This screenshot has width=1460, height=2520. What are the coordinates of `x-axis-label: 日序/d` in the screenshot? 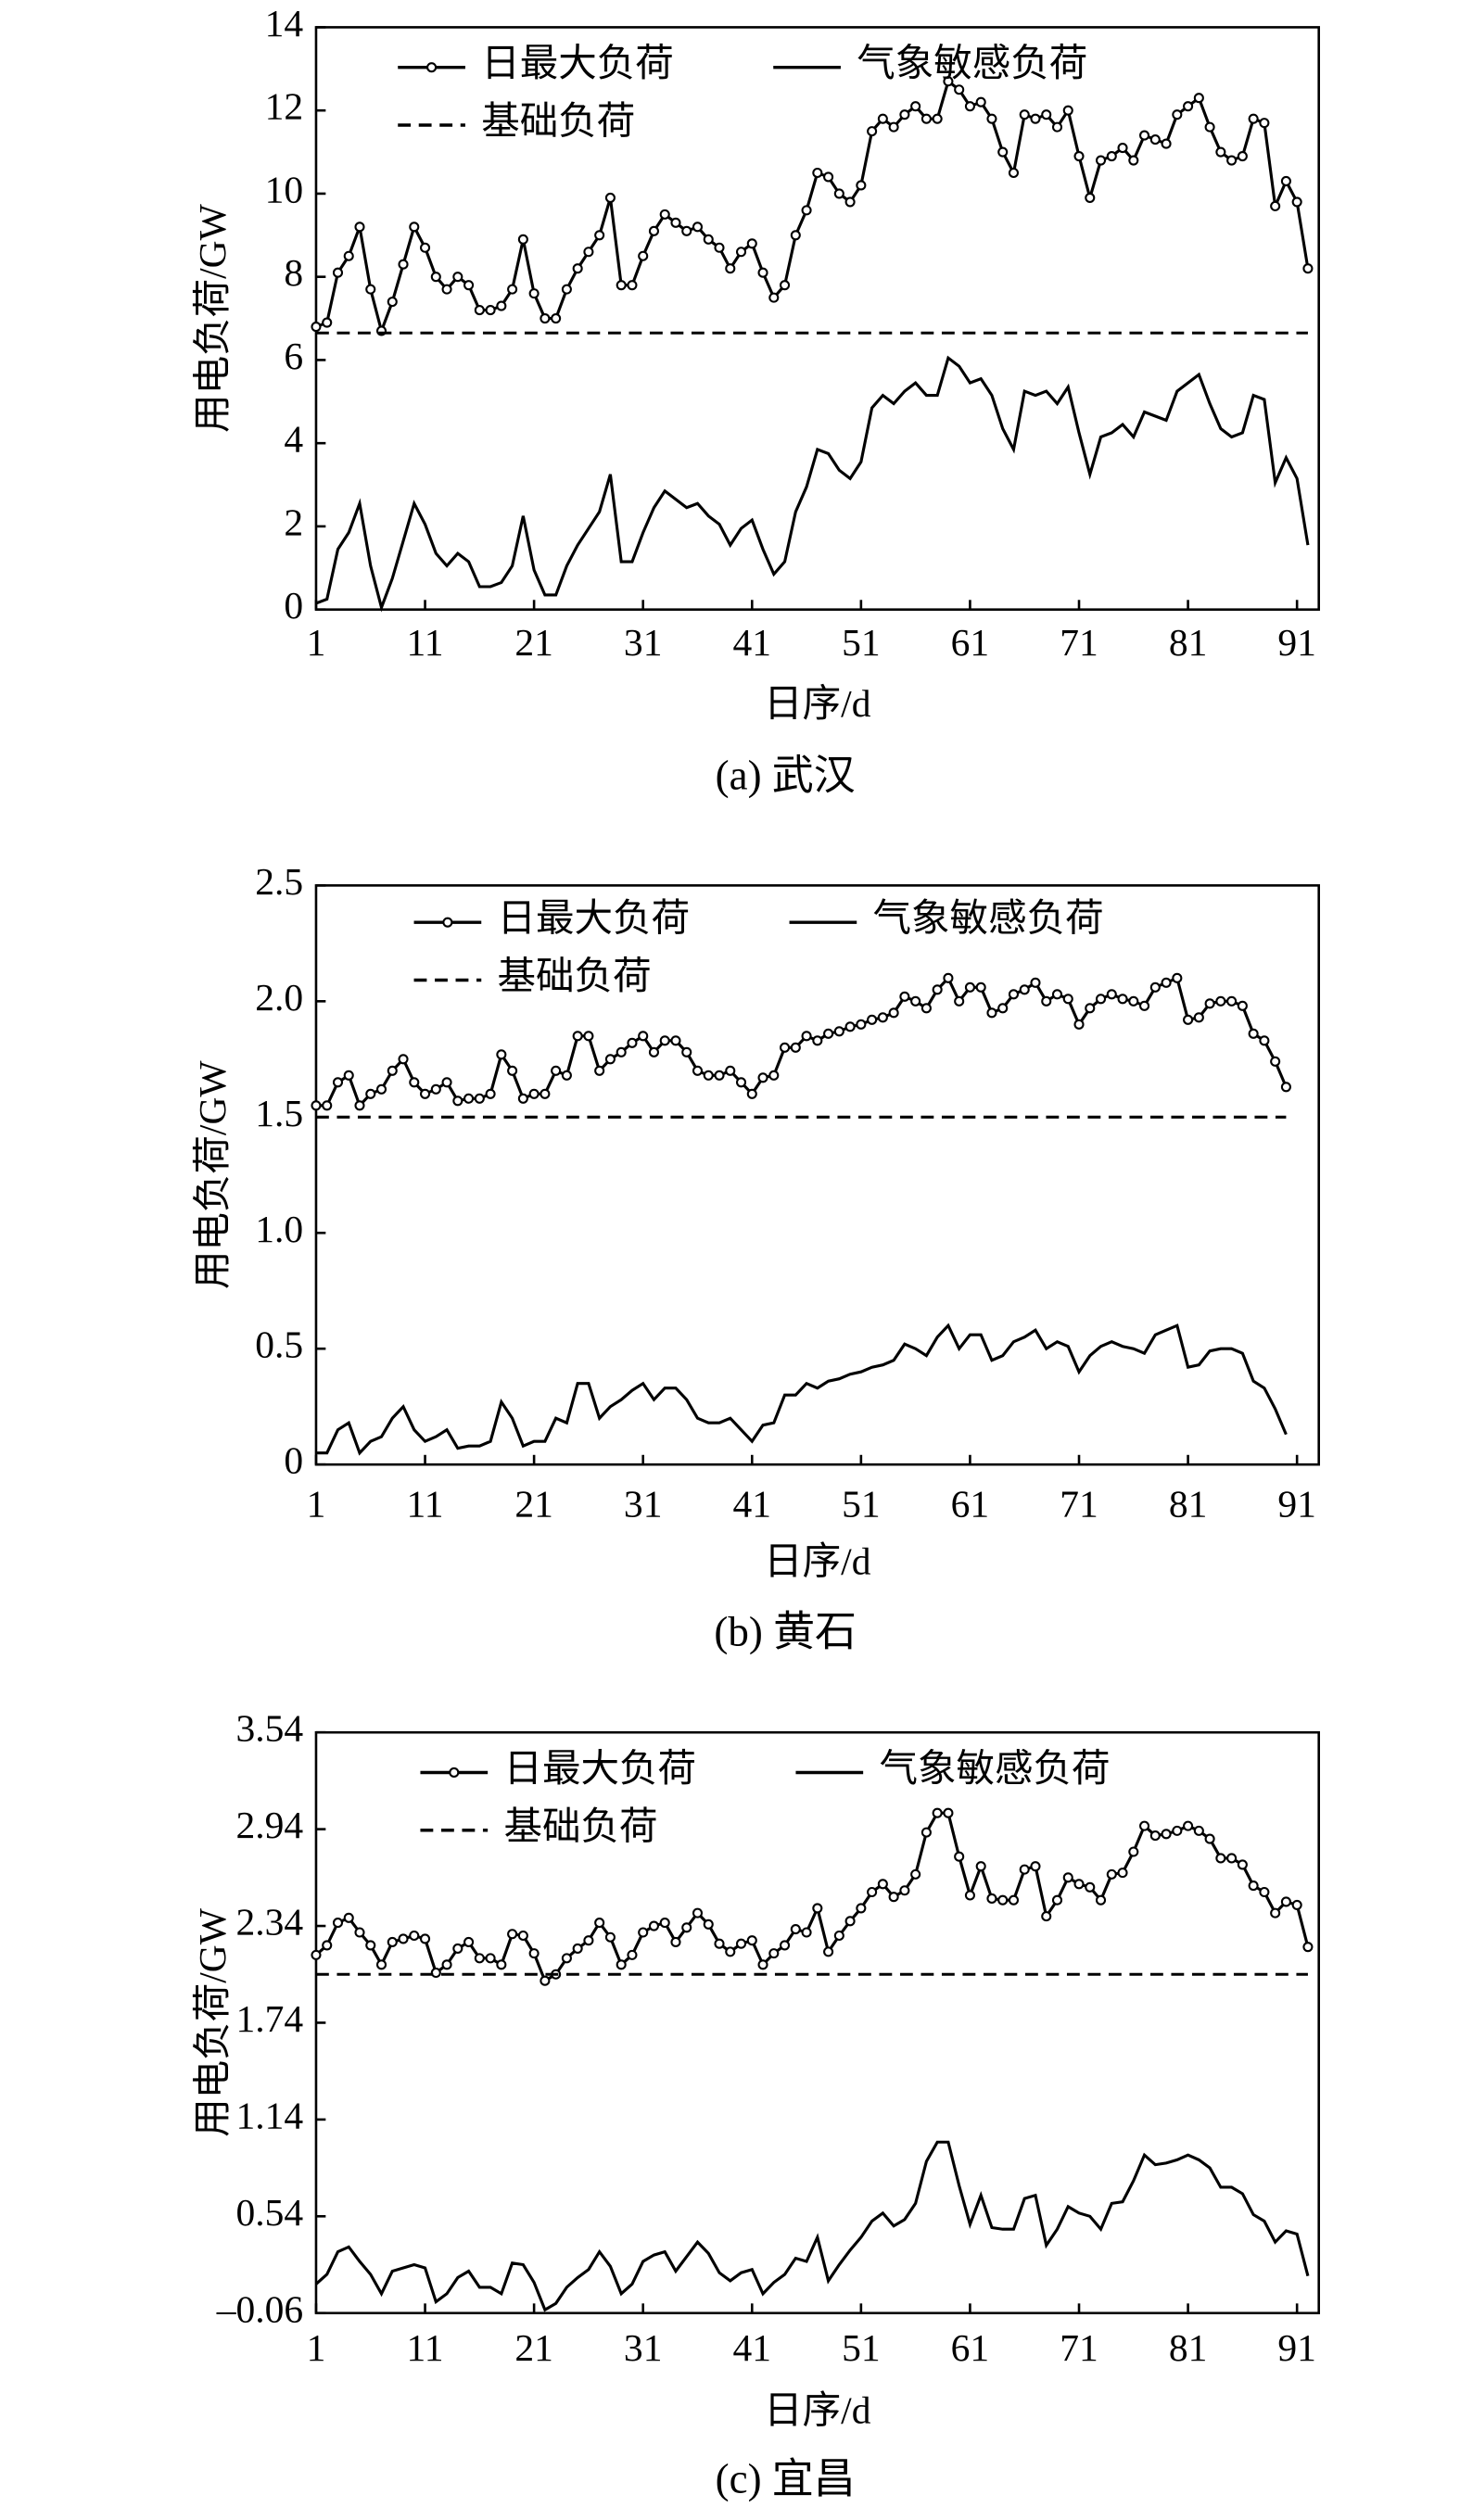 It's located at (817, 1561).